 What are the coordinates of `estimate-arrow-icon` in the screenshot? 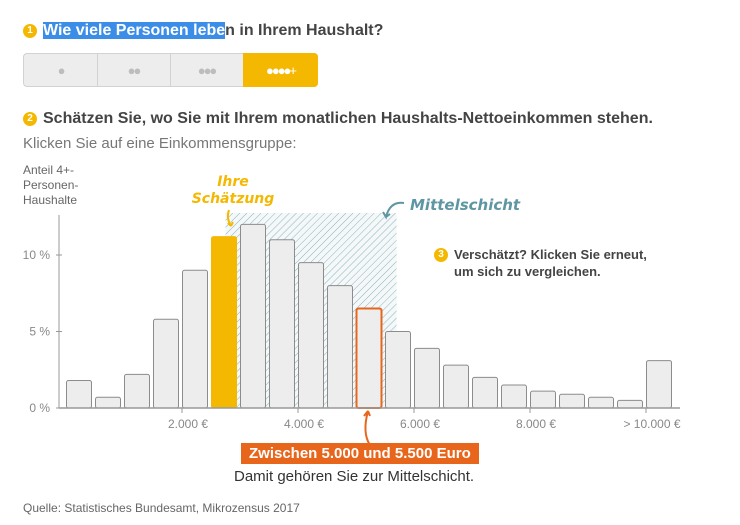 It's located at (230, 218).